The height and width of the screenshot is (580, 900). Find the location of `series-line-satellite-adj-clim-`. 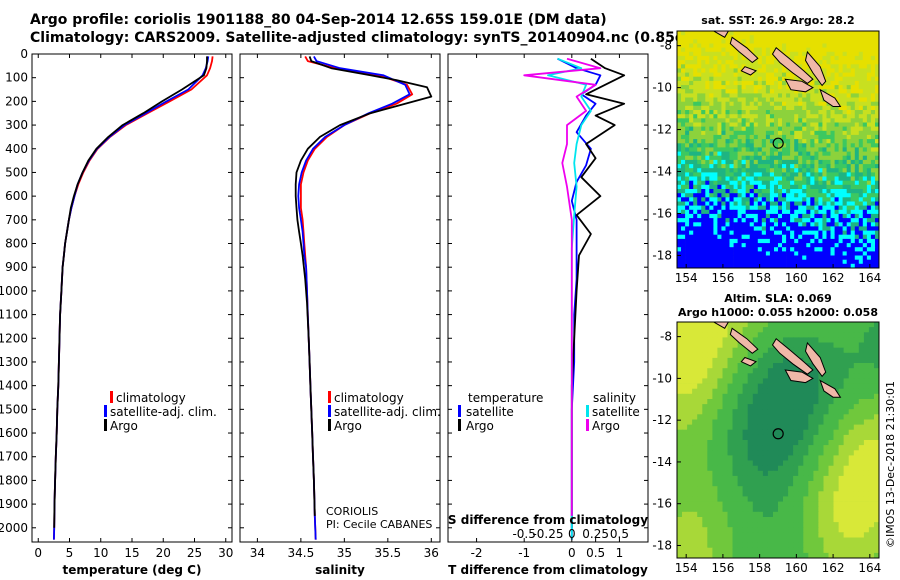

series-line-satellite-adj-clim- is located at coordinates (131, 298).